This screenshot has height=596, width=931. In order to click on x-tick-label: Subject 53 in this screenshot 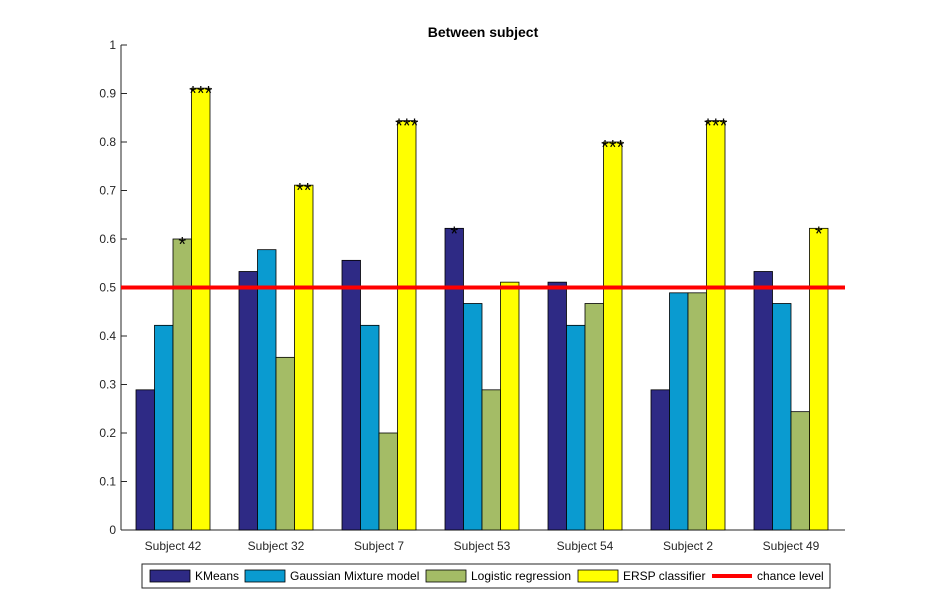, I will do `click(482, 546)`.